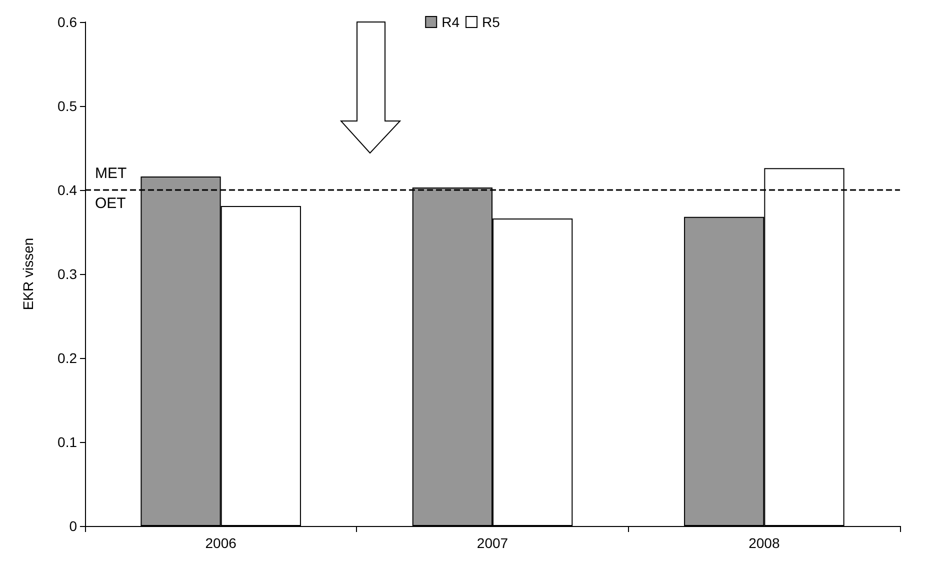 This screenshot has width=925, height=568. Describe the element at coordinates (68, 190) in the screenshot. I see `y-tick-label: 0.4` at that location.